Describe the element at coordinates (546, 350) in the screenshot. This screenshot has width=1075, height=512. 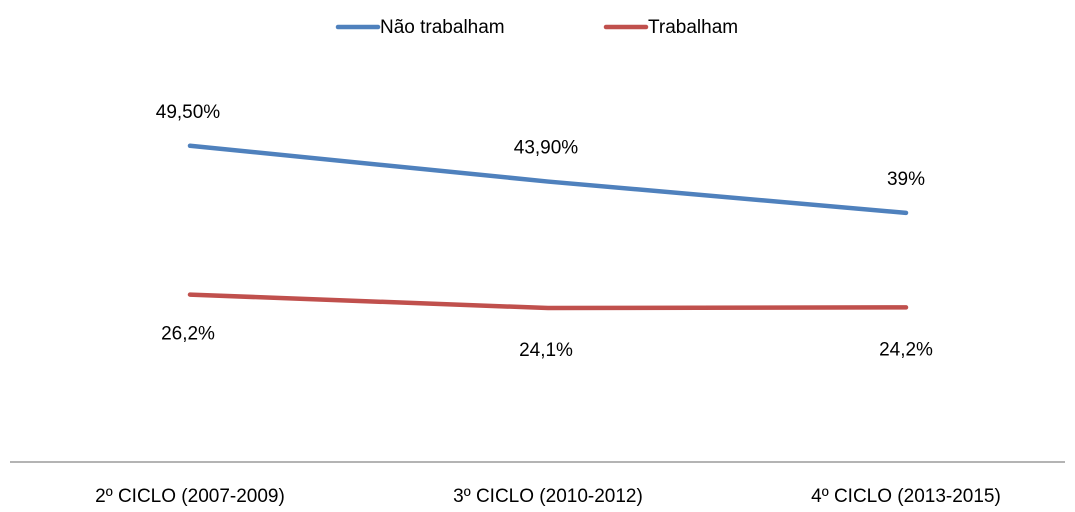
I see `data-label: 24,1%` at that location.